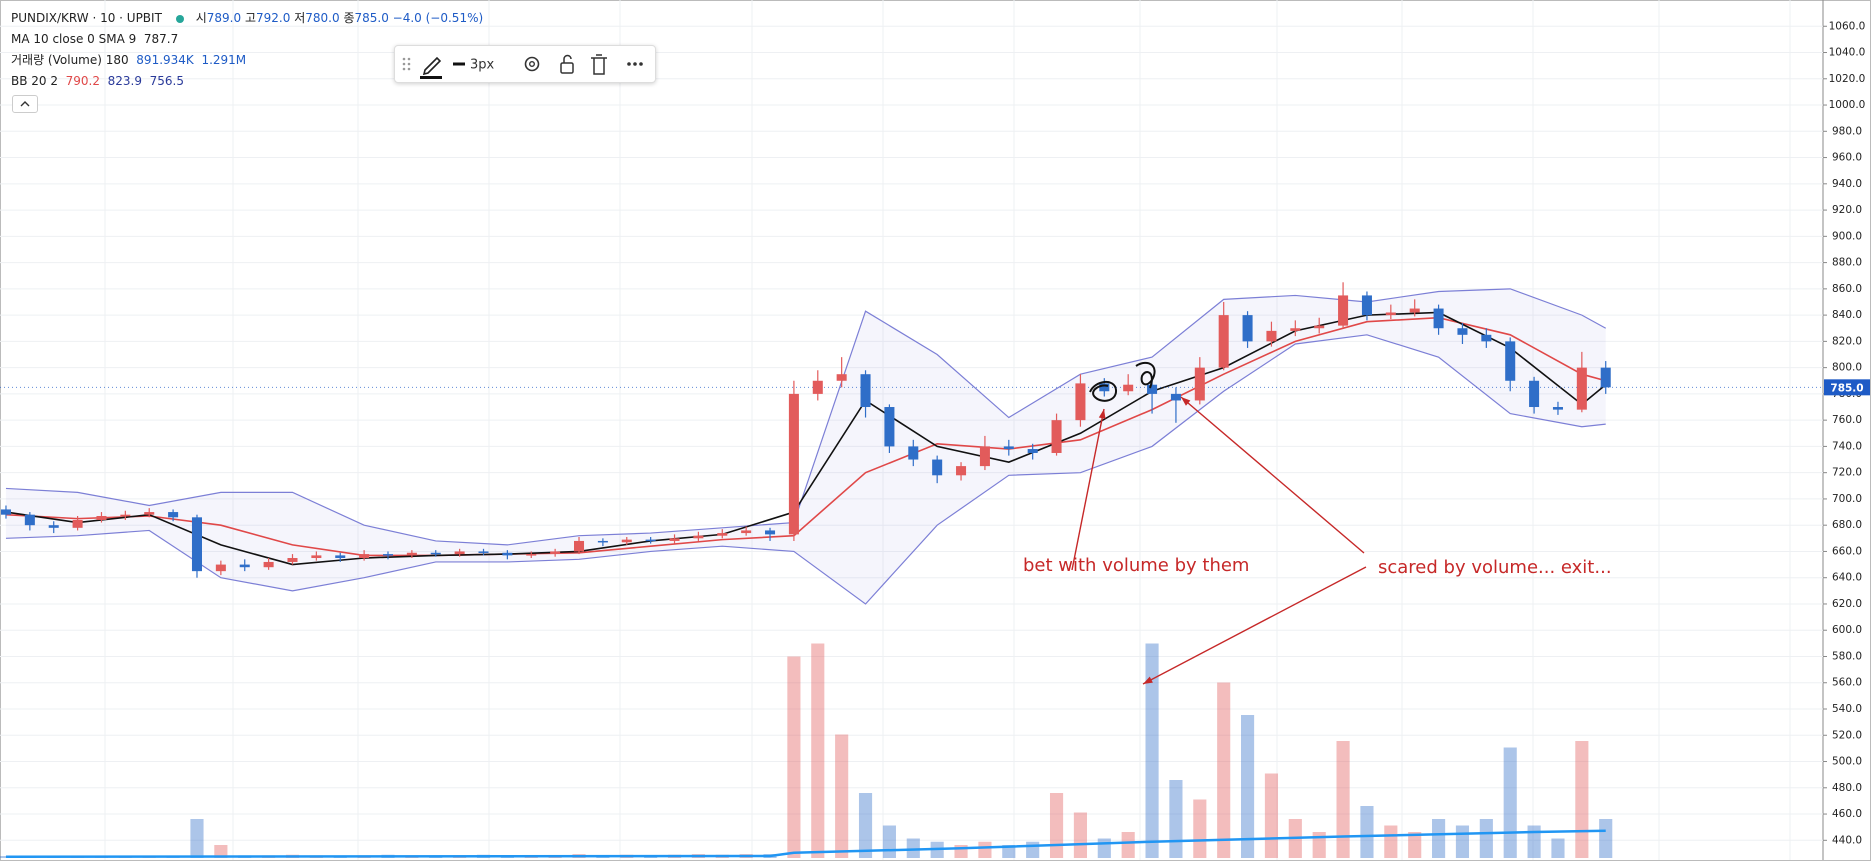  Describe the element at coordinates (1847, 158) in the screenshot. I see `y-tick-label: 960.0` at that location.